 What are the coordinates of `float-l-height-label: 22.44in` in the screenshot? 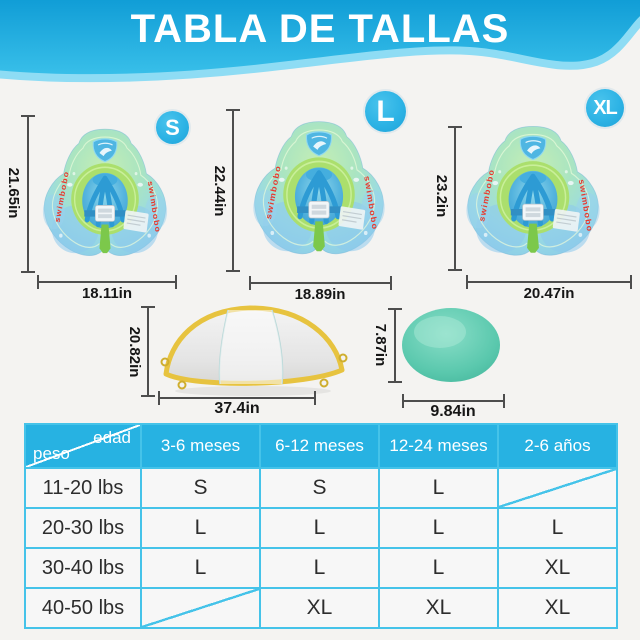 It's located at (219, 191).